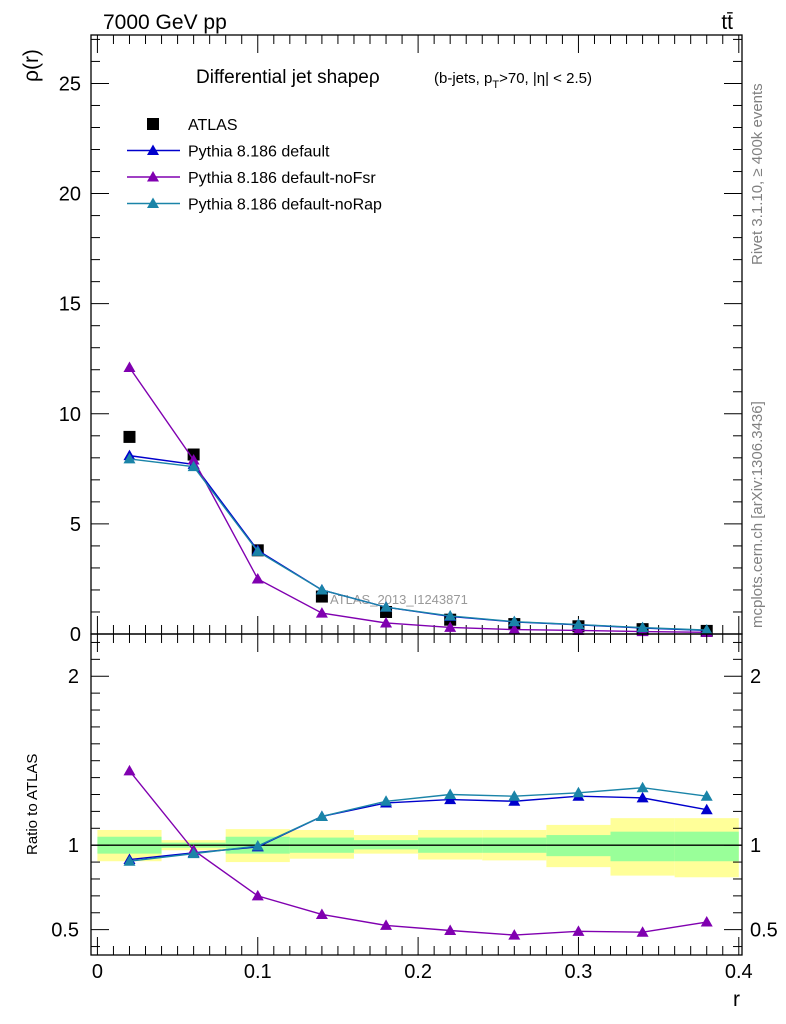 This screenshot has height=1024, width=786. I want to click on main-title: Differential jet shapeρ, so click(288, 77).